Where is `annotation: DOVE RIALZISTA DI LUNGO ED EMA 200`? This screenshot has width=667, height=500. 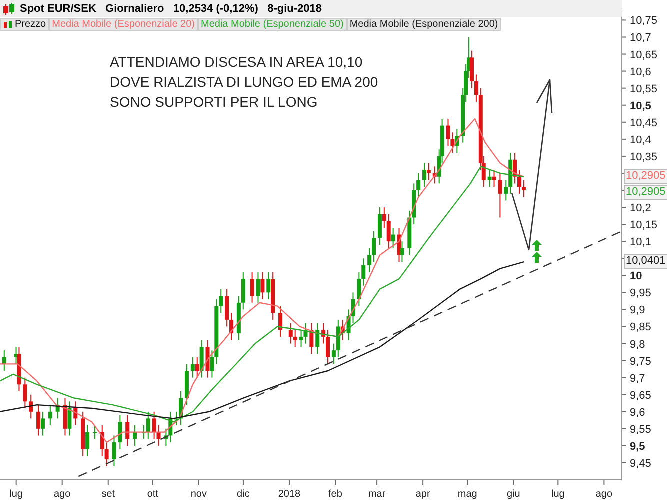
annotation: DOVE RIALZISTA DI LUNGO ED EMA 200 is located at coordinates (244, 82).